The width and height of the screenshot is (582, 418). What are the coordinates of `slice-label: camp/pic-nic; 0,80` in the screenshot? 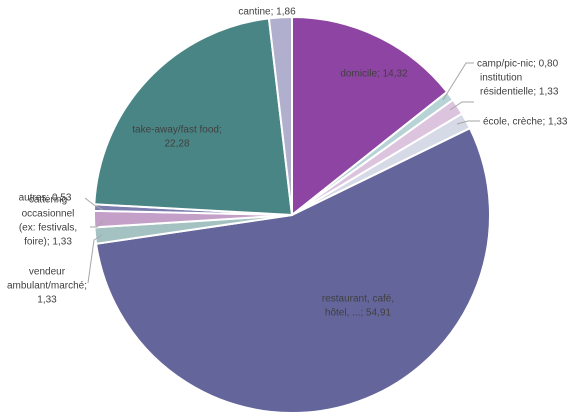 It's located at (518, 64).